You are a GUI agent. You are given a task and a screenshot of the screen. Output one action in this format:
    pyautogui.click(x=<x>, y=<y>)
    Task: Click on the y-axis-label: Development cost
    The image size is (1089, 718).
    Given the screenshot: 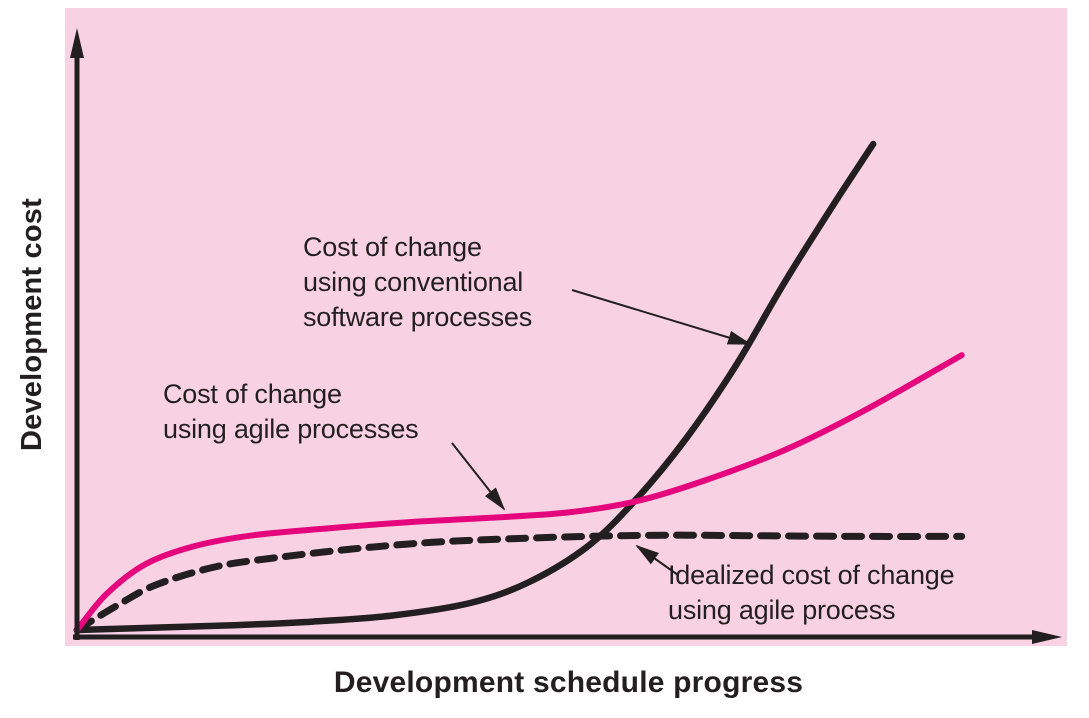 What is the action you would take?
    pyautogui.click(x=31, y=324)
    